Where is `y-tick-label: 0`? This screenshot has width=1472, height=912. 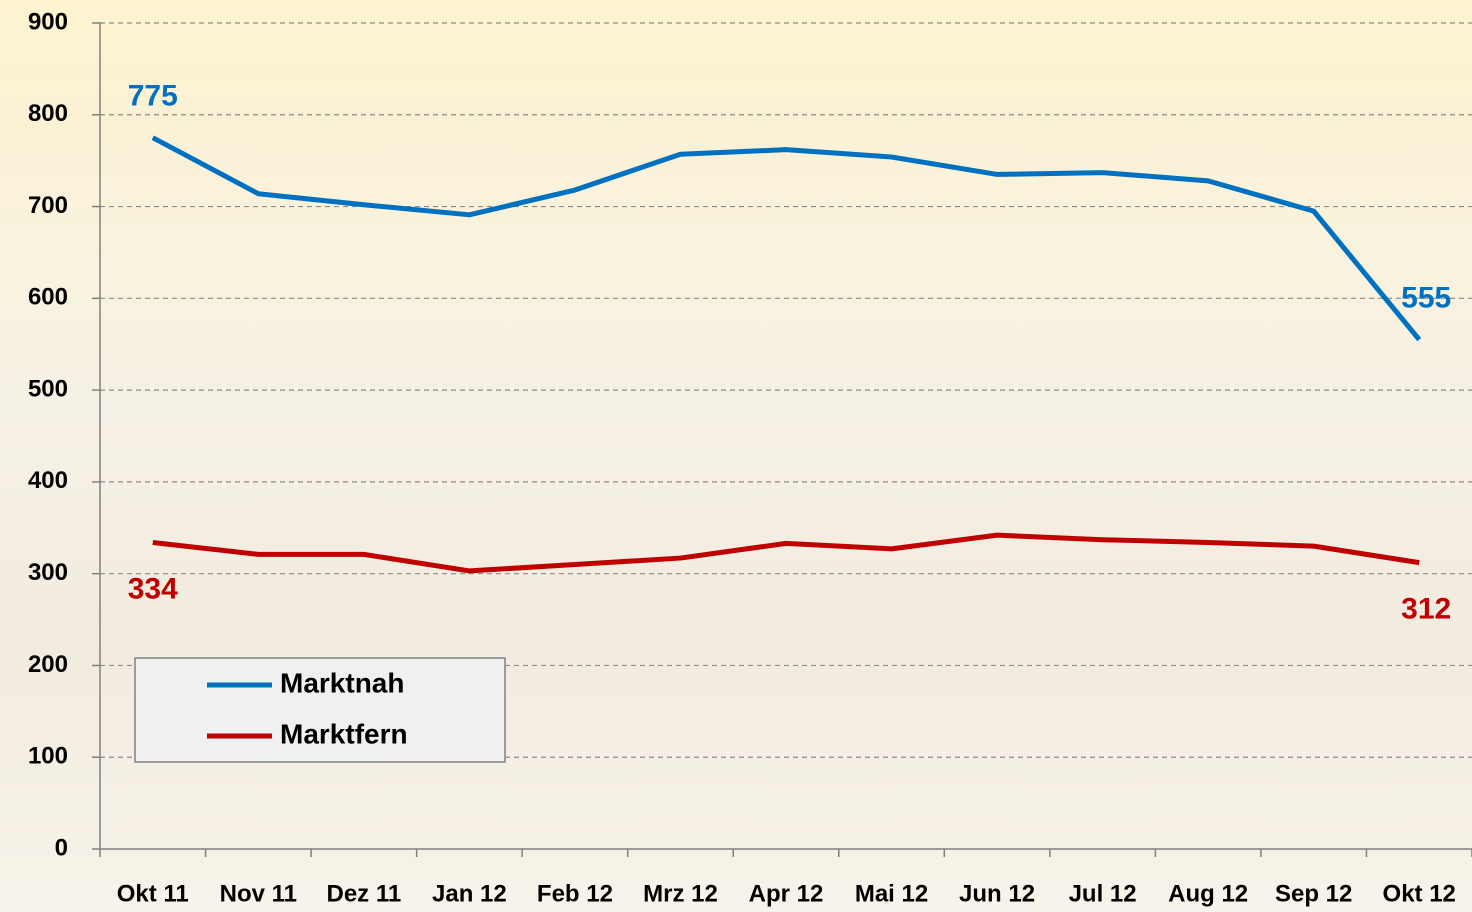
y-tick-label: 0 is located at coordinates (61, 847).